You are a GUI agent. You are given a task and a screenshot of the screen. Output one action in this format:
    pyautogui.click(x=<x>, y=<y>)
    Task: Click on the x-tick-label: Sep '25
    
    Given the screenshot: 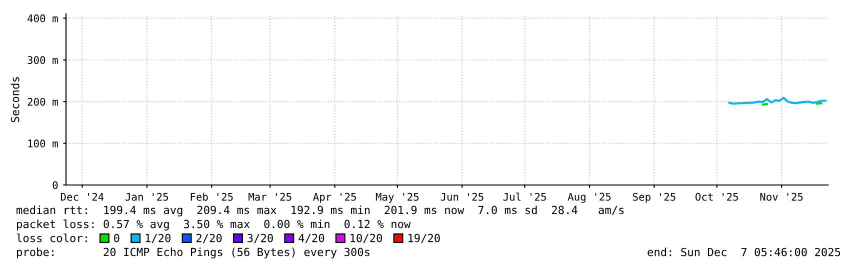 What is the action you would take?
    pyautogui.click(x=654, y=197)
    